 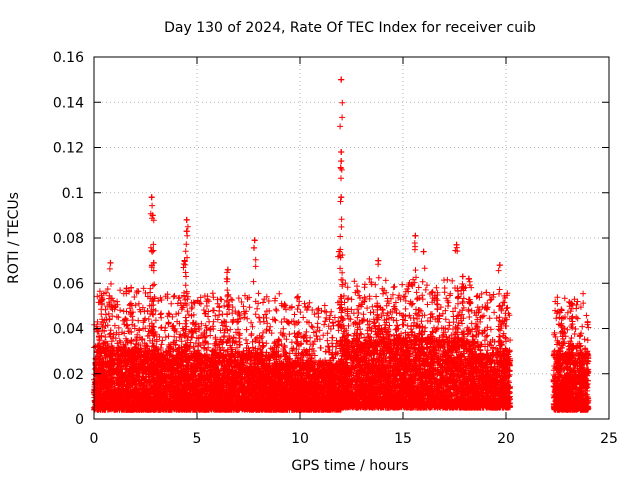 What do you see at coordinates (403, 439) in the screenshot?
I see `x-tick-label: 15` at bounding box center [403, 439].